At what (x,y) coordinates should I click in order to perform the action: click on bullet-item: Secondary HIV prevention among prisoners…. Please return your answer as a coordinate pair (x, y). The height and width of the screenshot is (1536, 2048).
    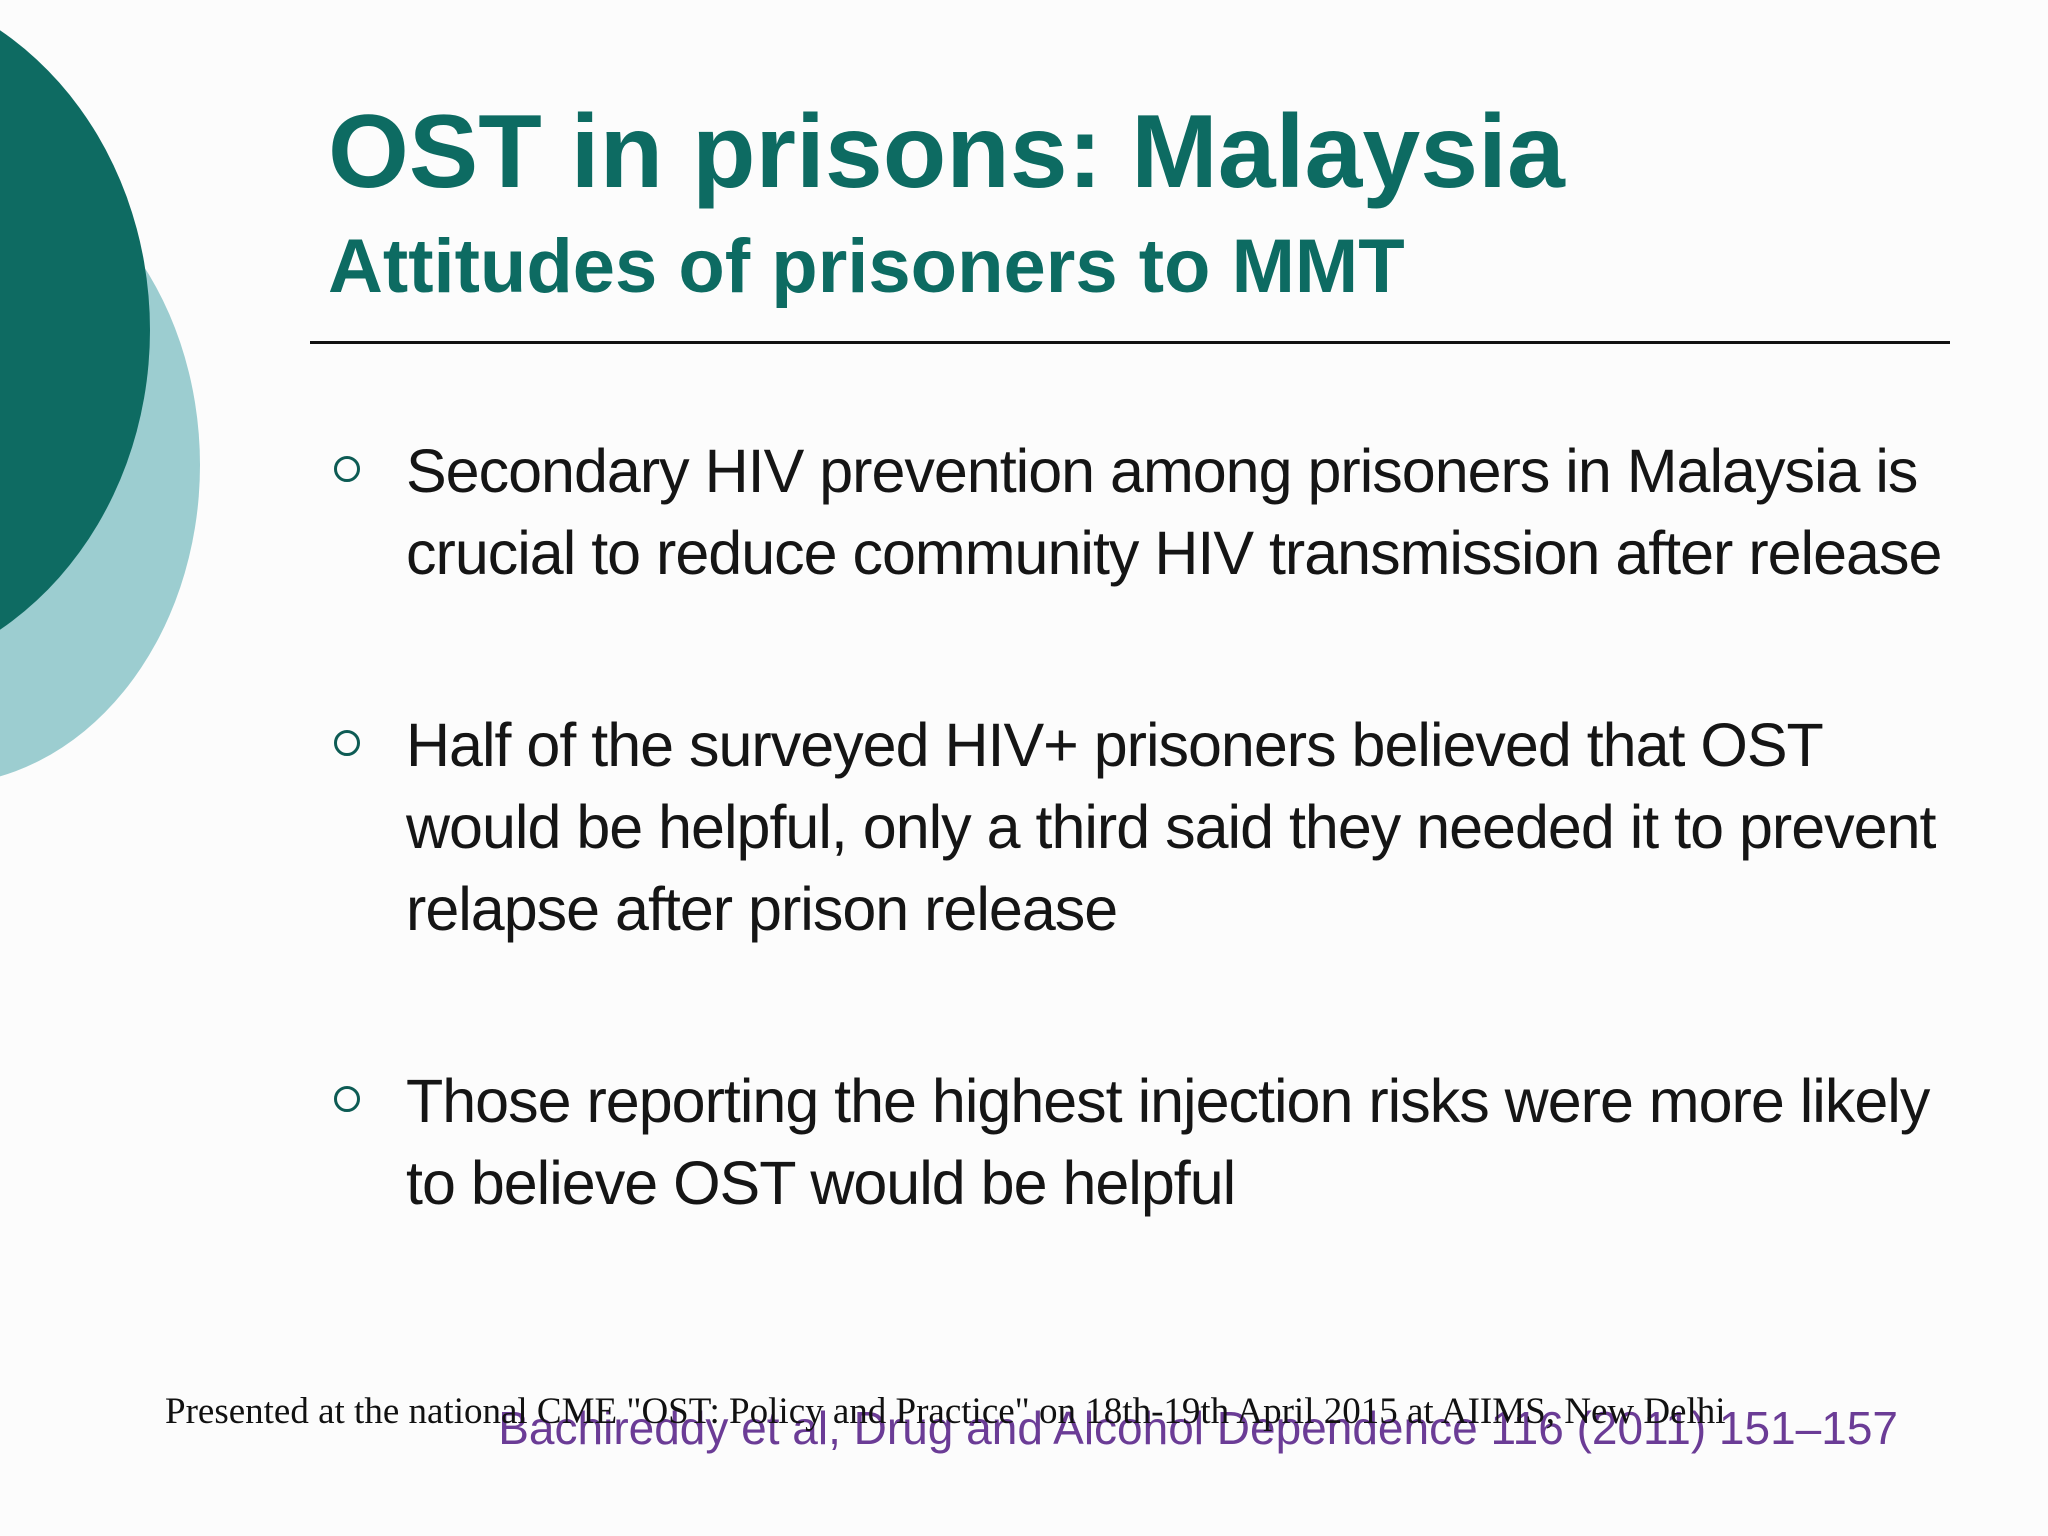
    Looking at the image, I should click on (1140, 512).